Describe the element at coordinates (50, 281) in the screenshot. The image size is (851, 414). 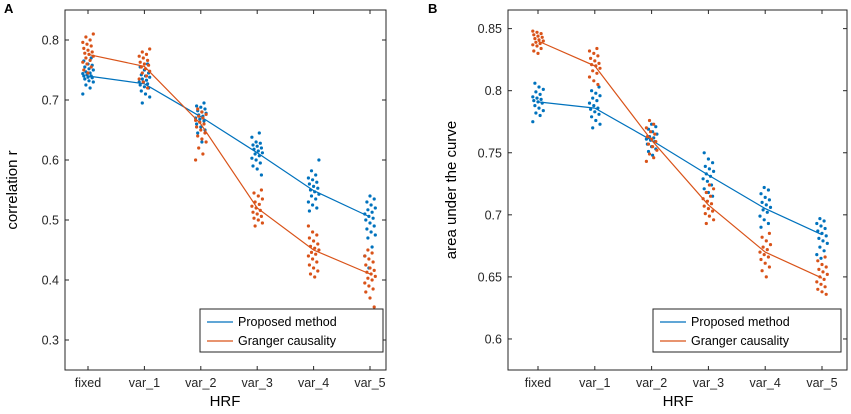
I see `panel-a-y-tick-label: 0.4` at that location.